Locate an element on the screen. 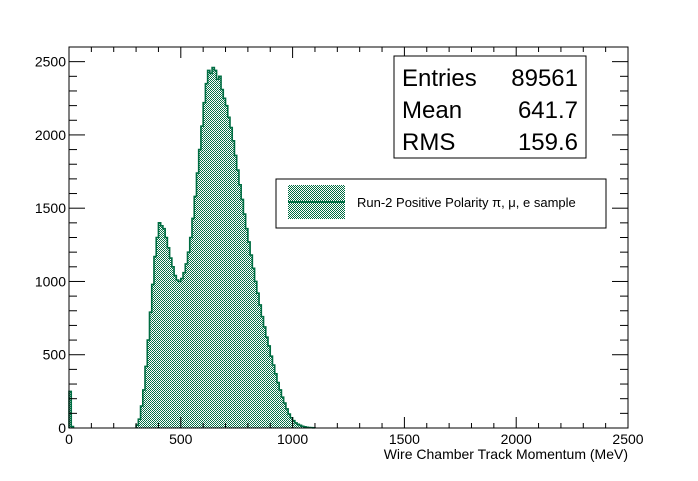 This screenshot has width=698, height=481. y-tick-label-2000: 2000 is located at coordinates (50, 135).